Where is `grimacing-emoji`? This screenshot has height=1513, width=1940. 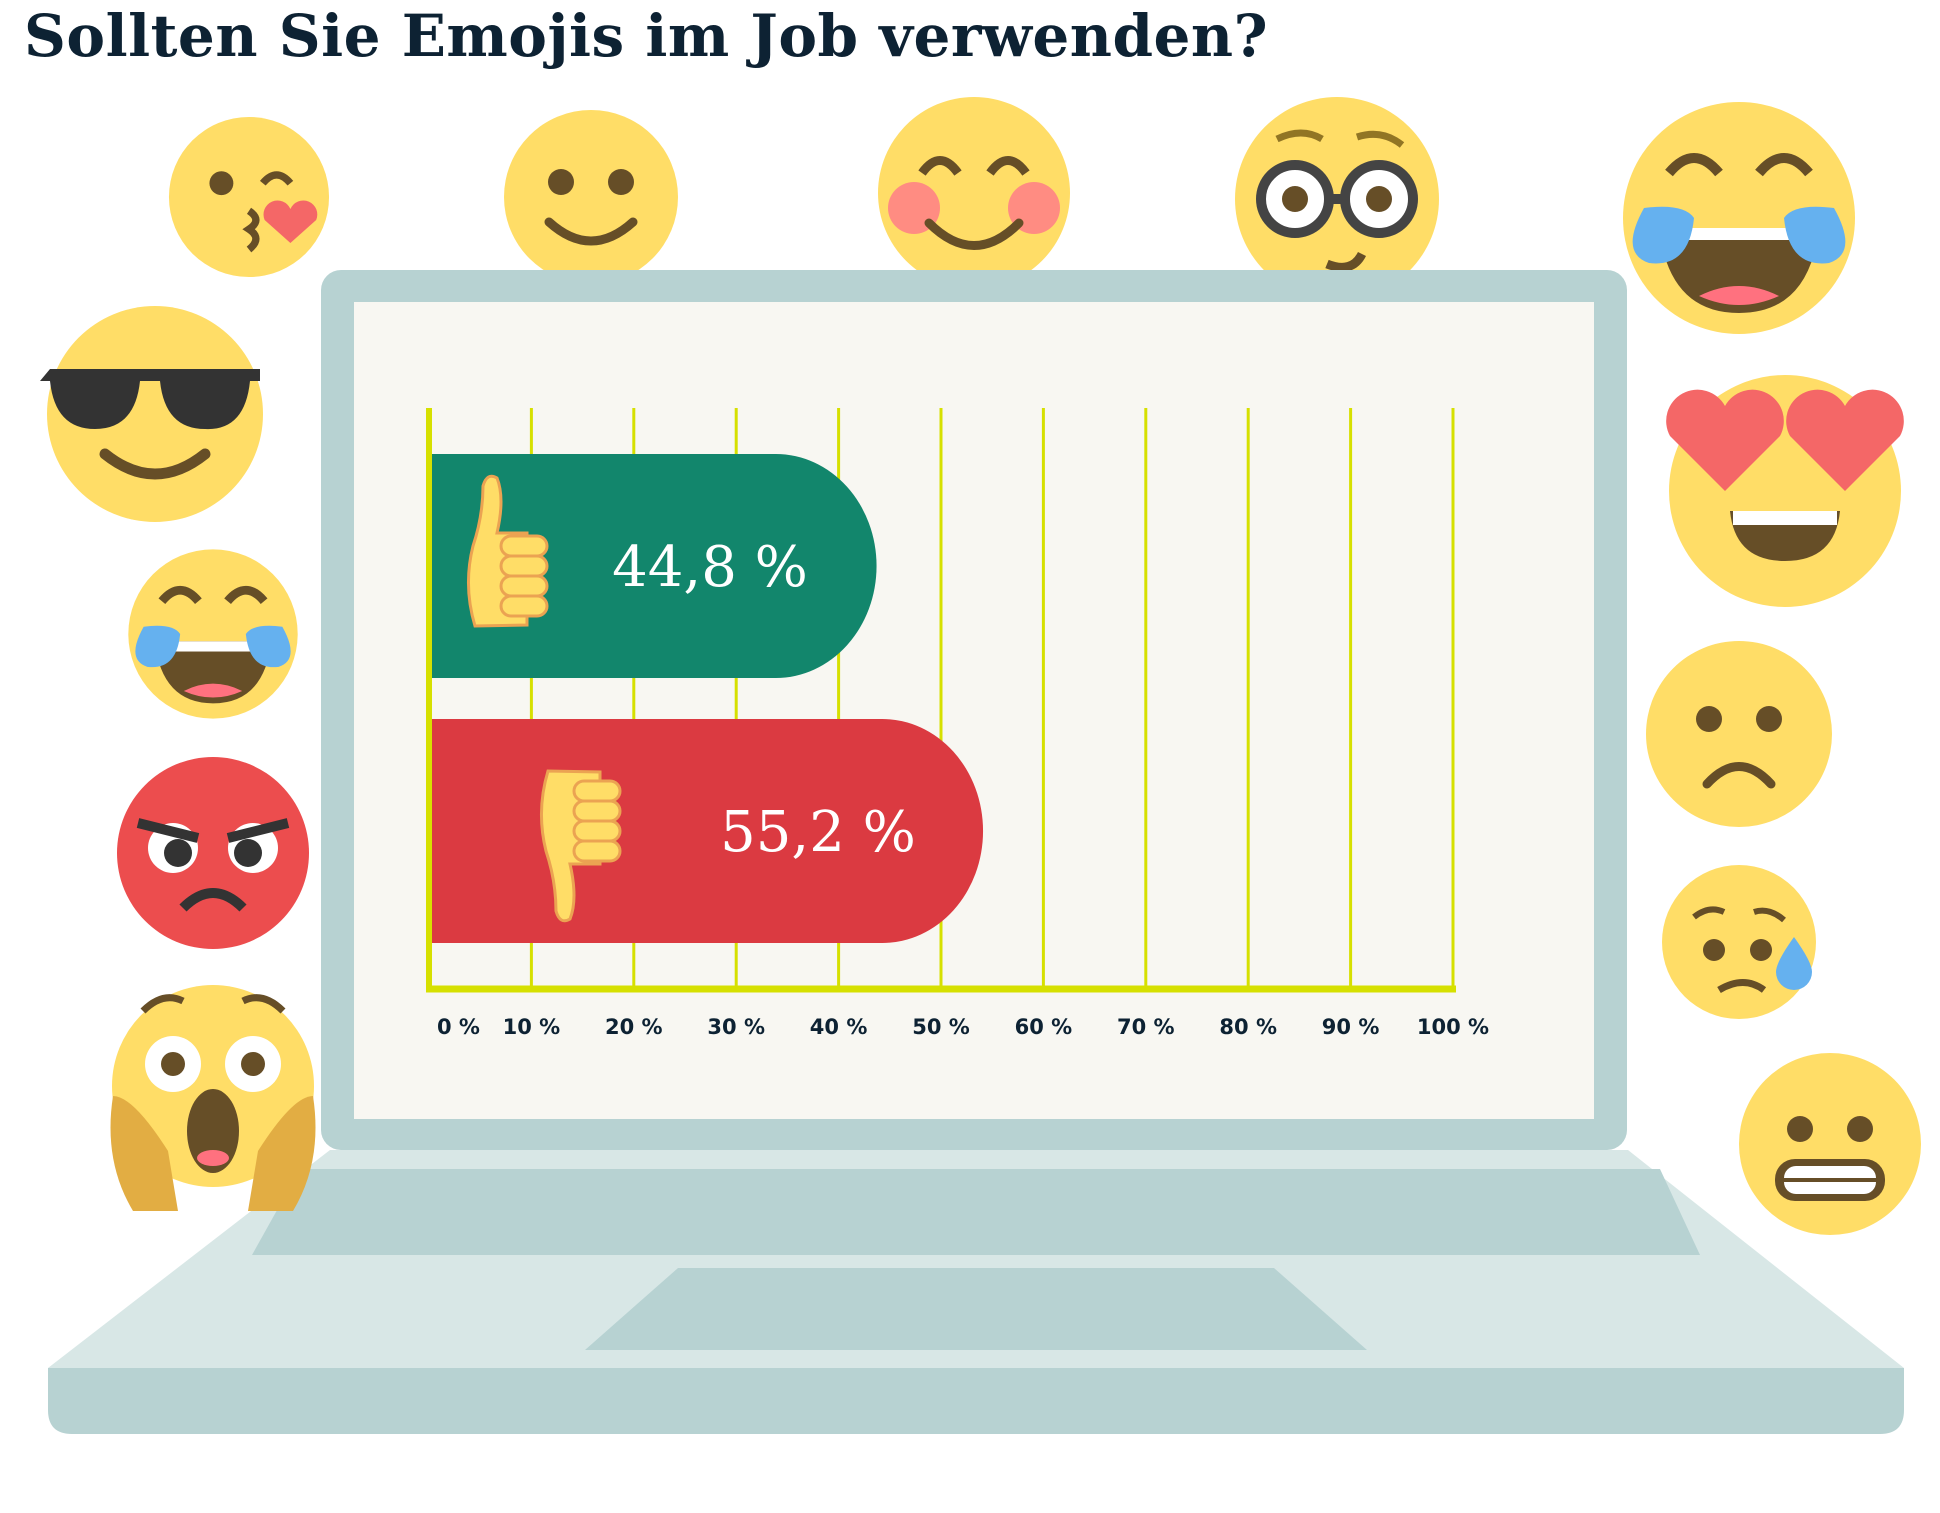 grimacing-emoji is located at coordinates (1830, 1144).